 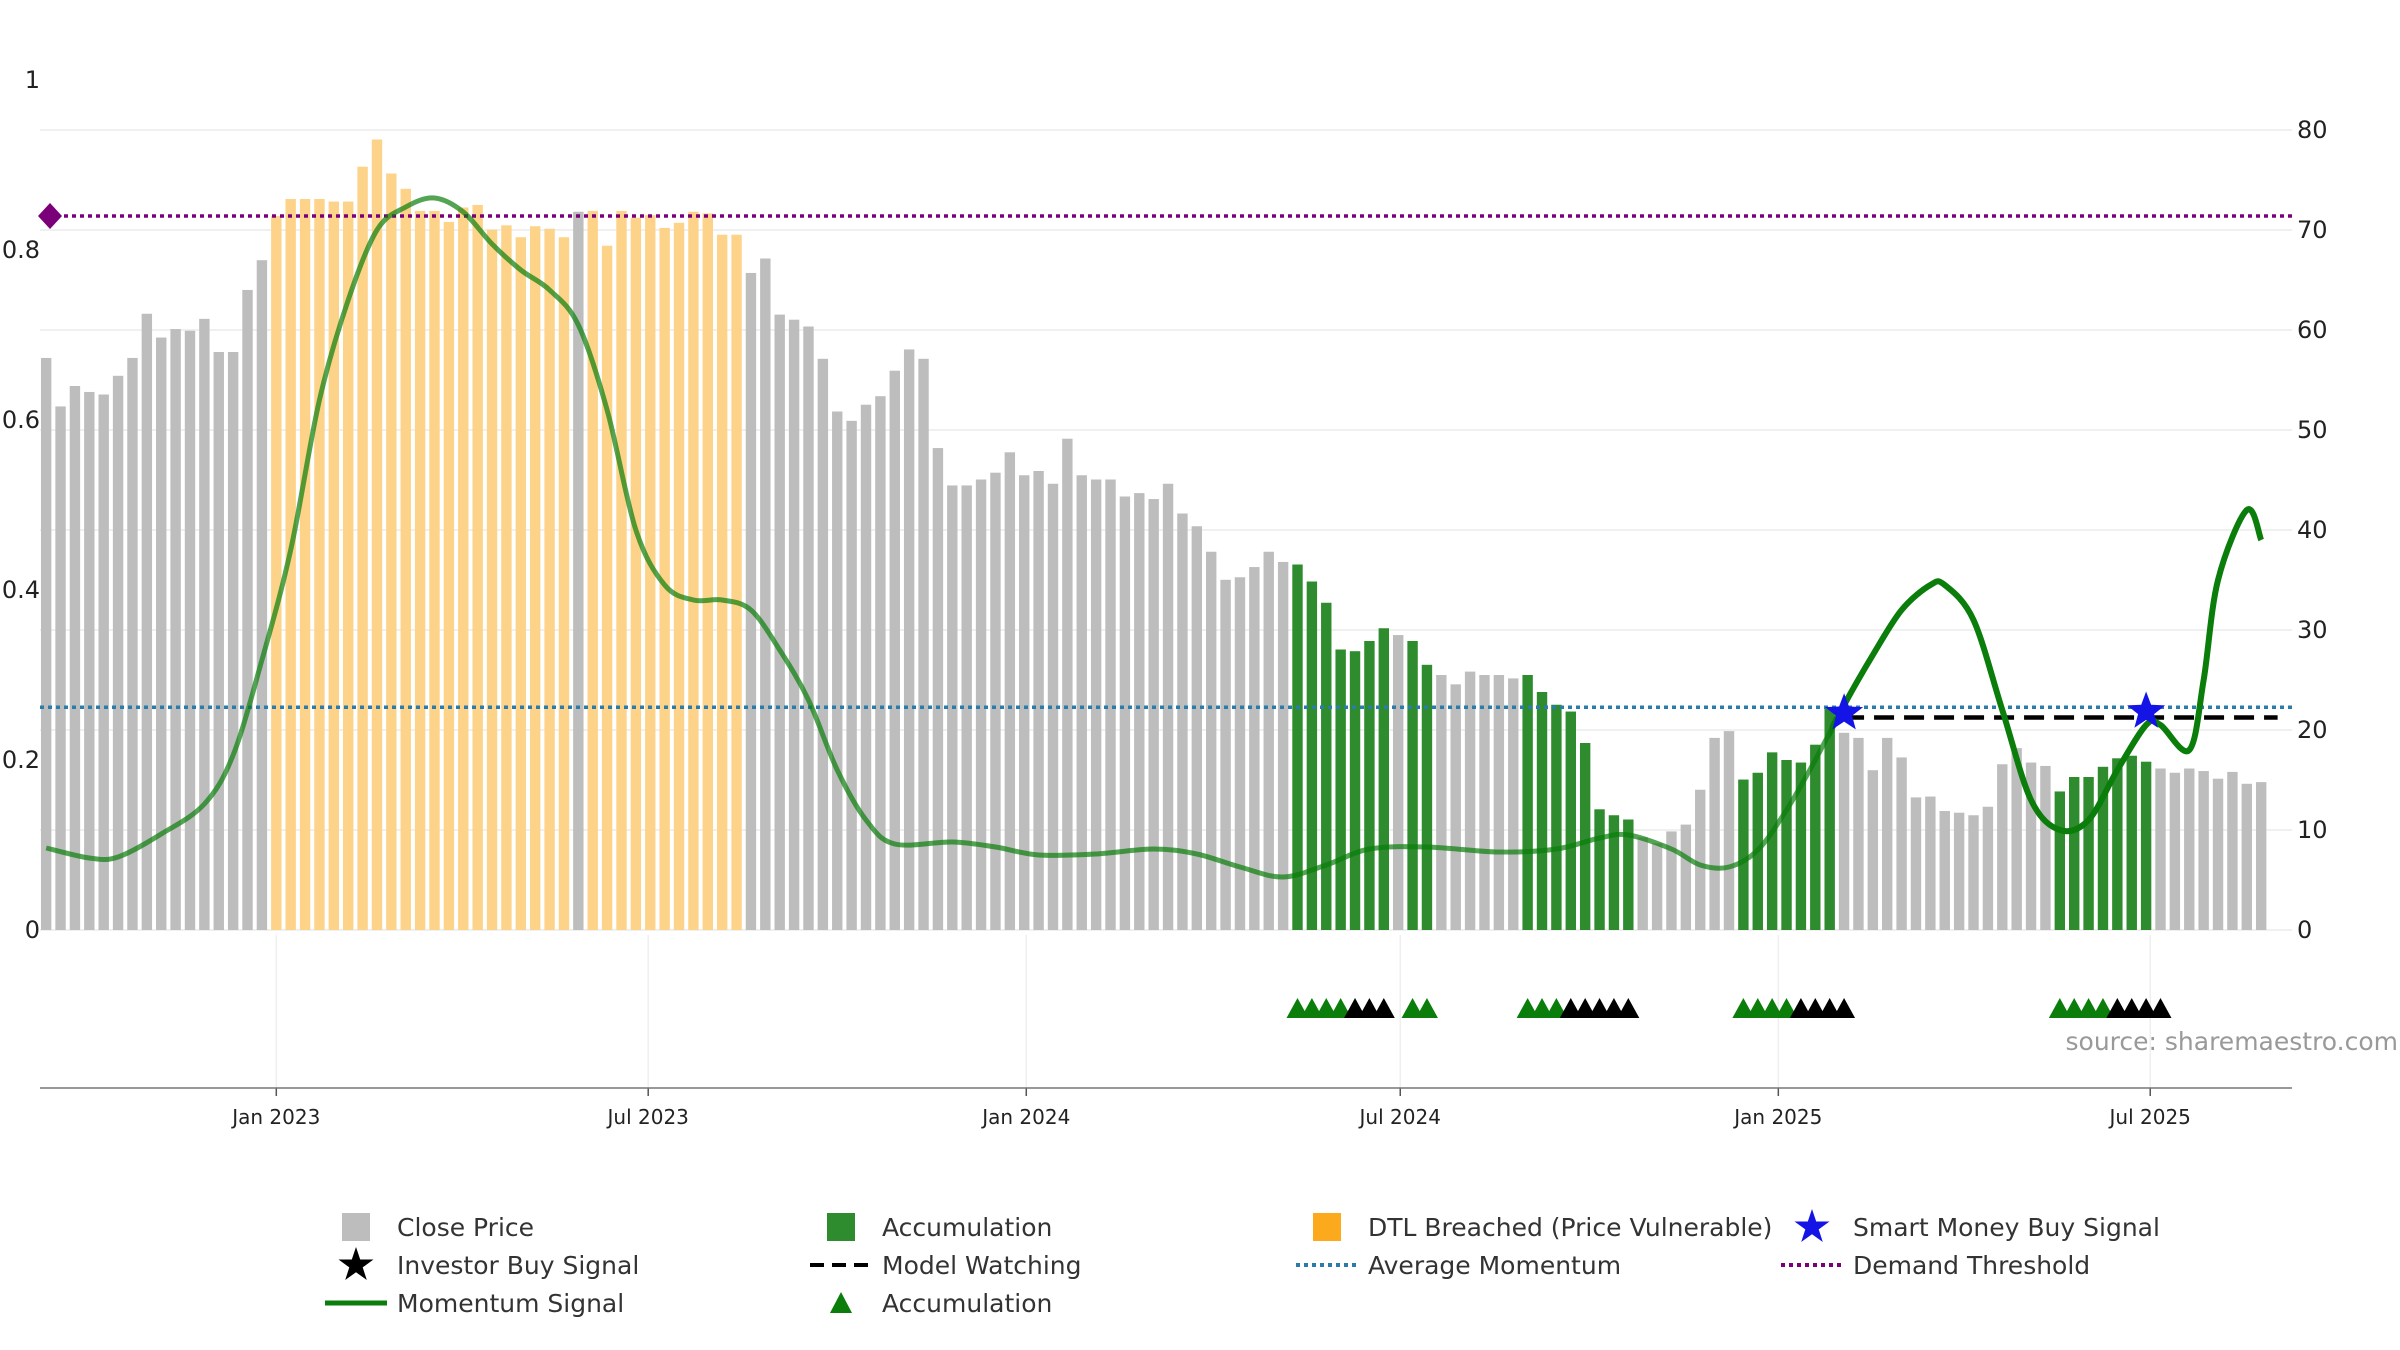 I want to click on smart-money-buy-star, so click(x=2146, y=709).